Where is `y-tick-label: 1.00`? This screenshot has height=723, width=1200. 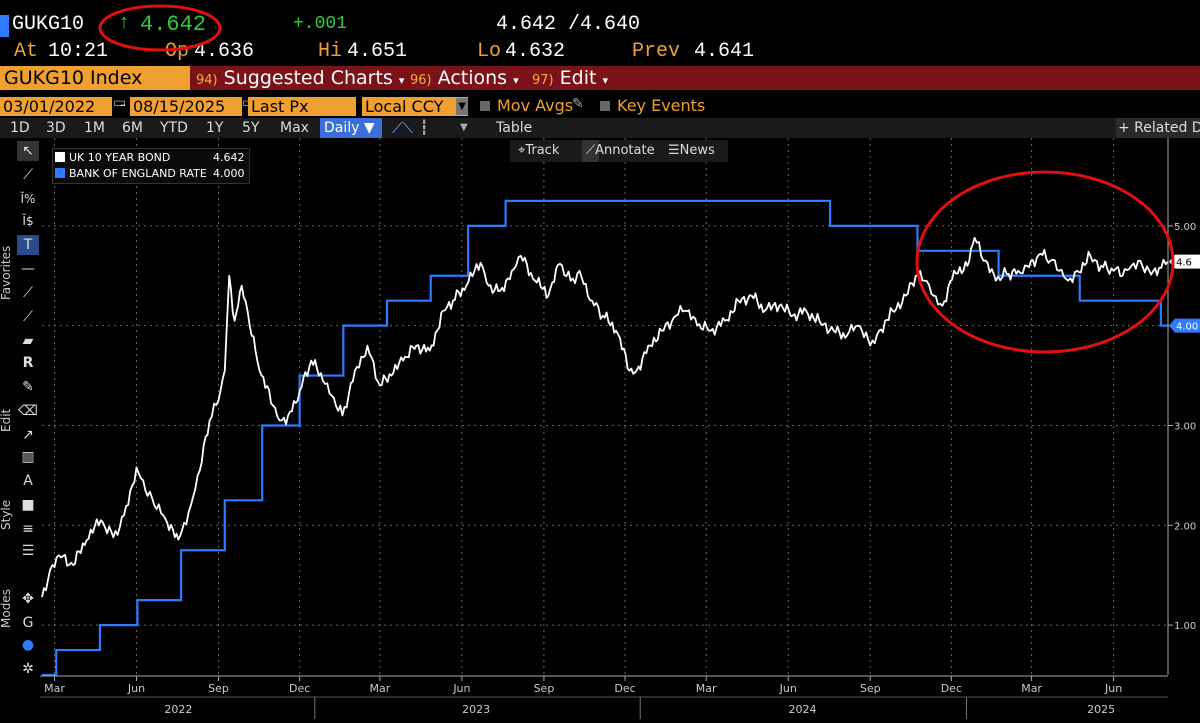
y-tick-label: 1.00 is located at coordinates (1185, 626).